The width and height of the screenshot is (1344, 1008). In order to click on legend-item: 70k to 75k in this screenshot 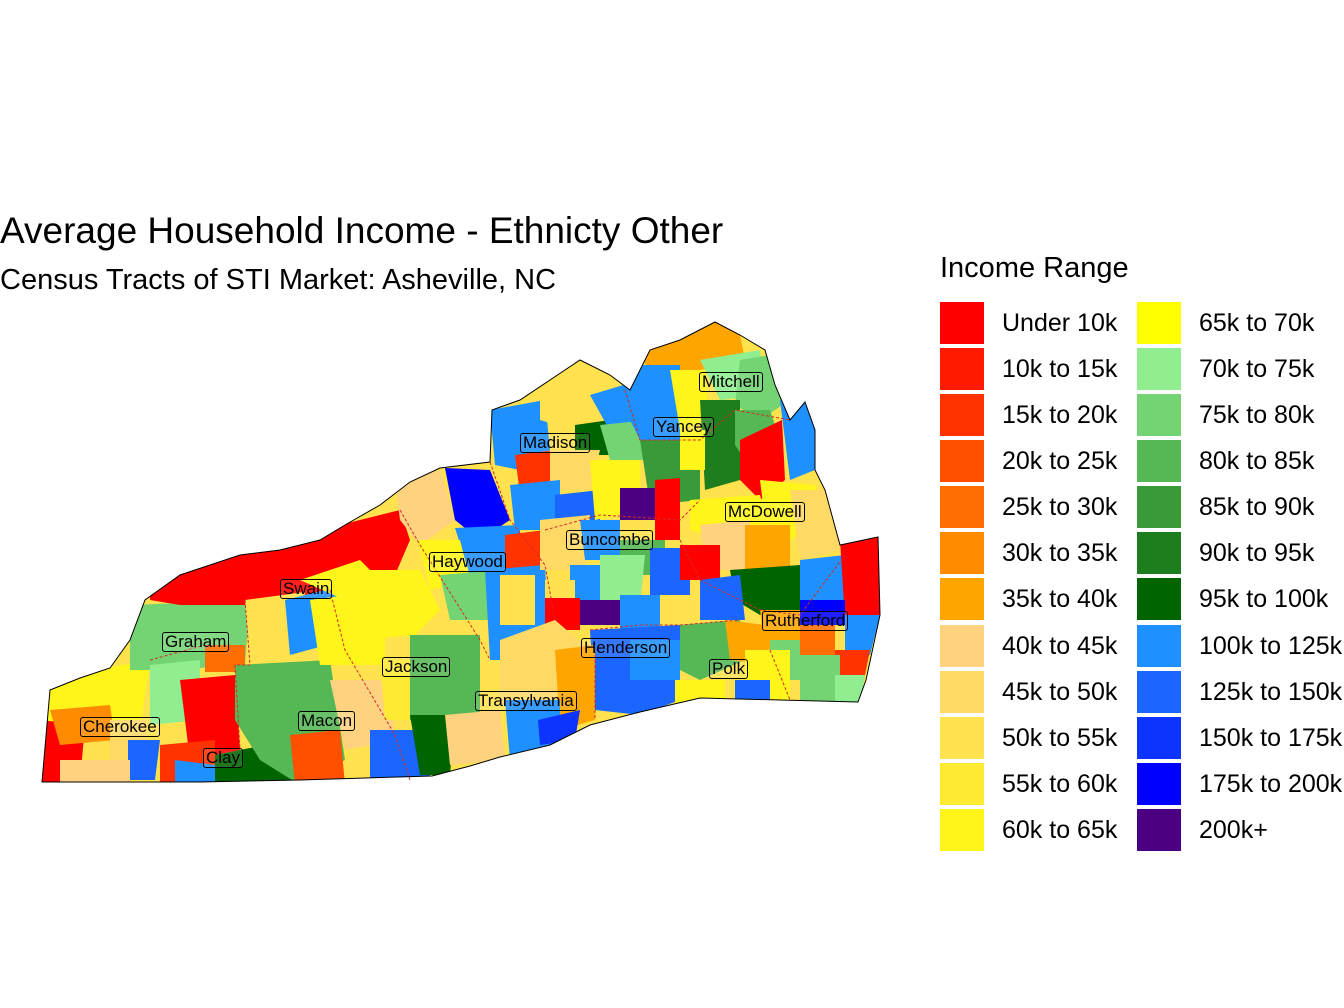, I will do `click(1225, 369)`.